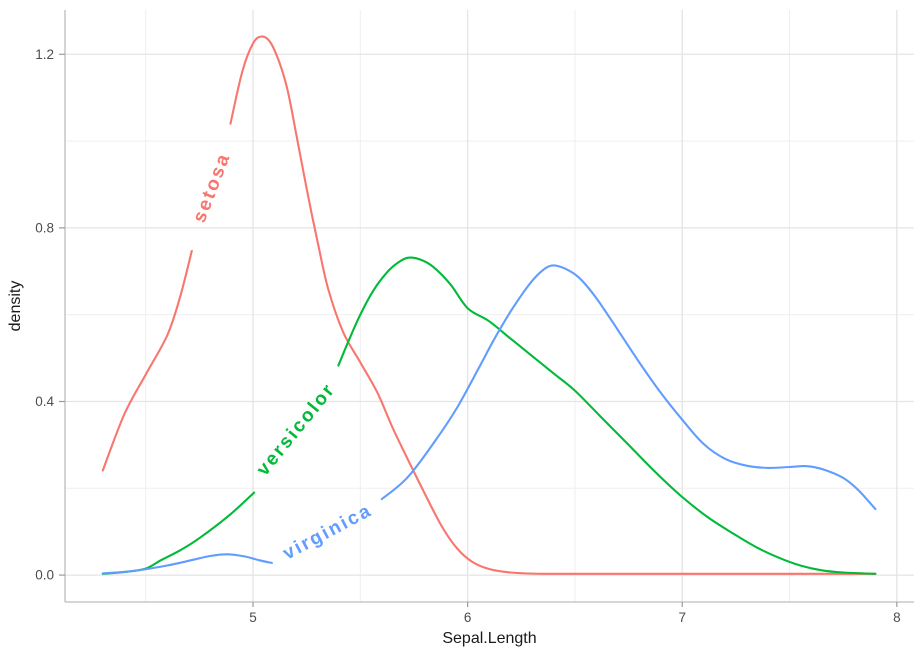 The height and width of the screenshot is (660, 924). I want to click on y-tick-label: 0.0, so click(44, 575).